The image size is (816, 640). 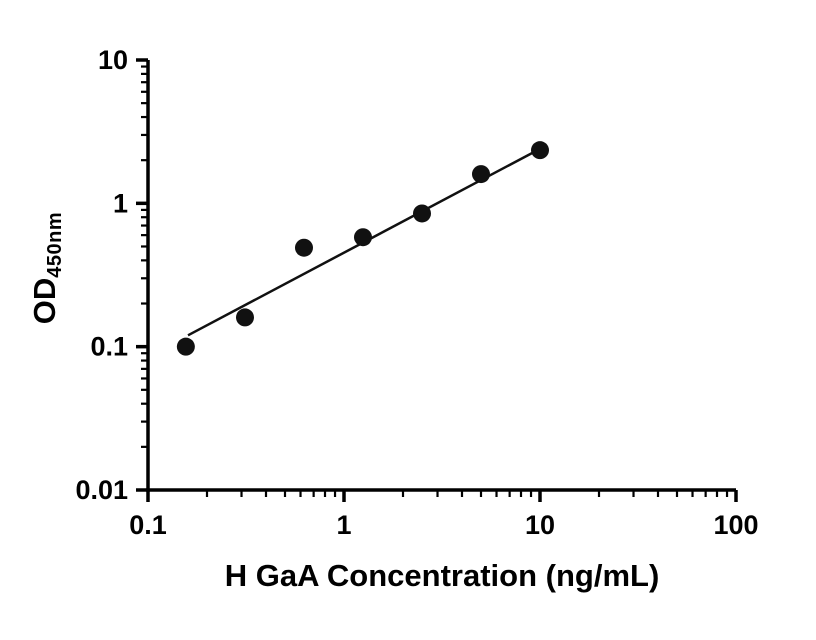 What do you see at coordinates (343, 525) in the screenshot?
I see `x-tick-label: 1` at bounding box center [343, 525].